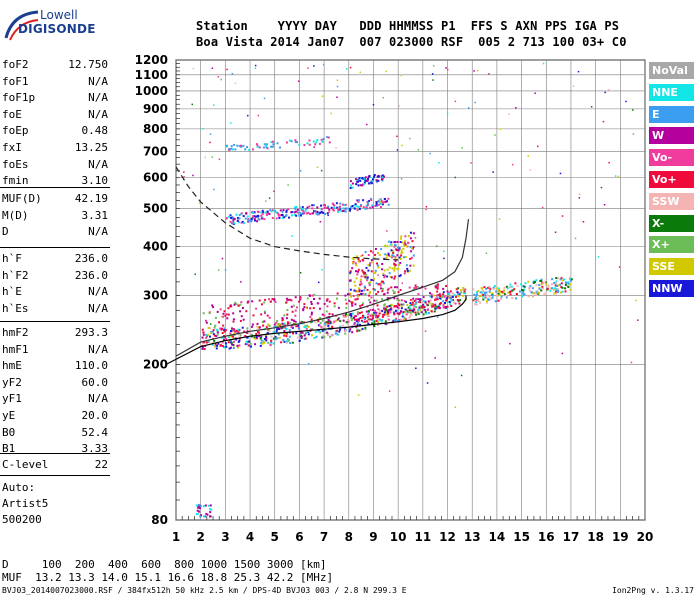  What do you see at coordinates (324, 537) in the screenshot?
I see `x-tick-label: 7` at bounding box center [324, 537].